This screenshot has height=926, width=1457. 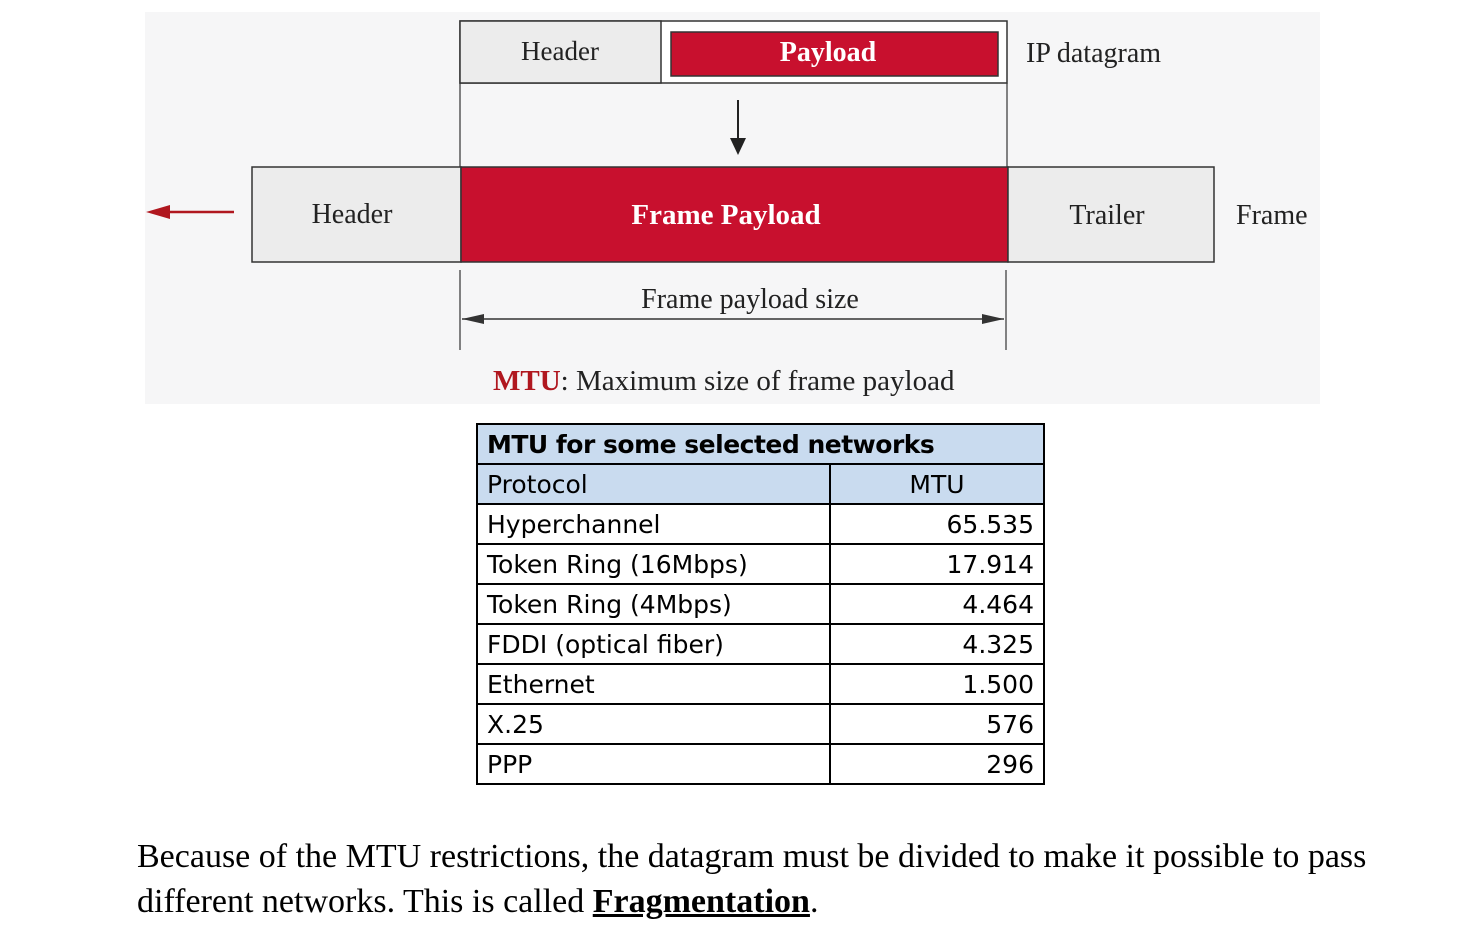 What do you see at coordinates (750, 299) in the screenshot?
I see `payload-size-label: Frame payload size` at bounding box center [750, 299].